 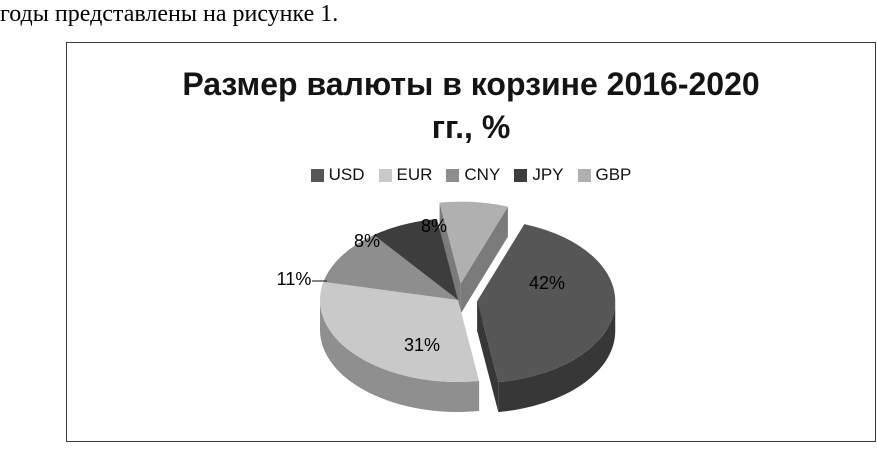 I want to click on chart-title-line1: Размер валюты в корзине 2016-2020, so click(x=471, y=84).